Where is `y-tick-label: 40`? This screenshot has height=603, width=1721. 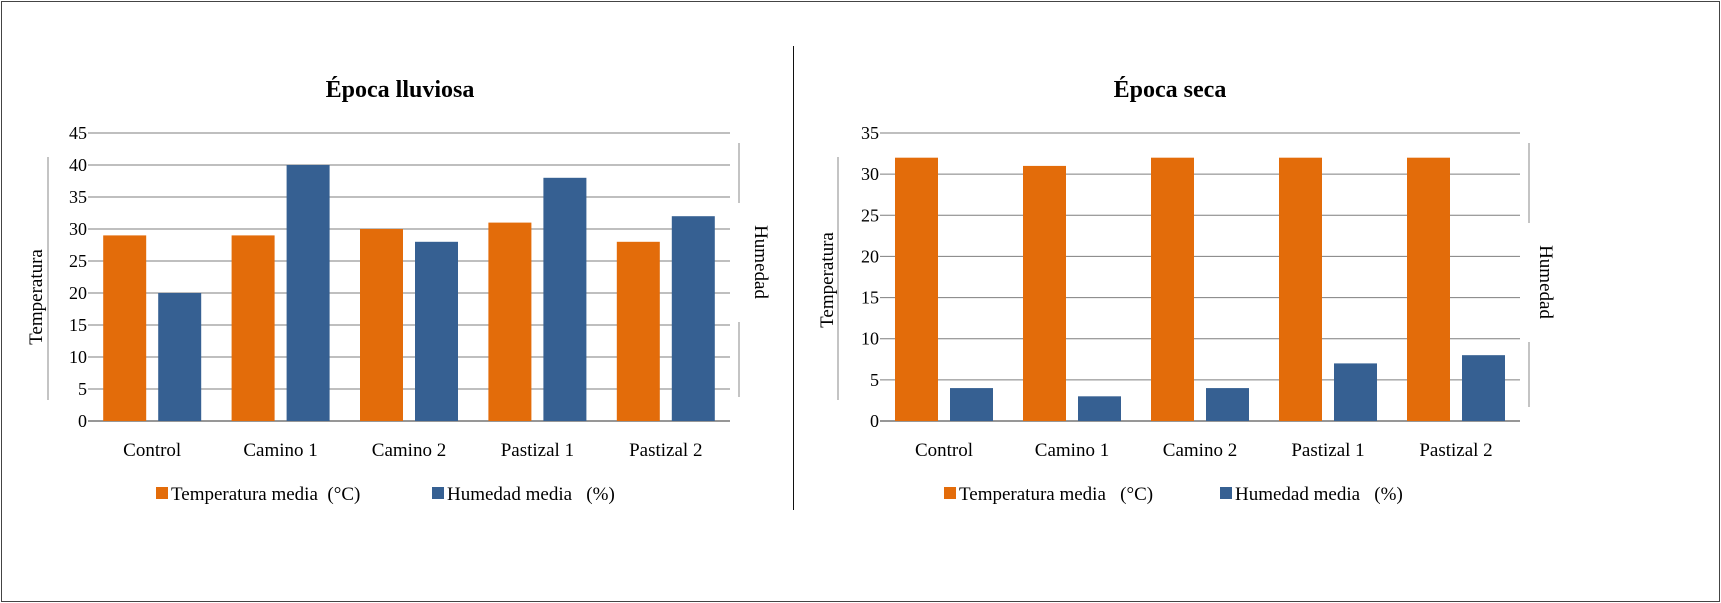
y-tick-label: 40 is located at coordinates (78, 165).